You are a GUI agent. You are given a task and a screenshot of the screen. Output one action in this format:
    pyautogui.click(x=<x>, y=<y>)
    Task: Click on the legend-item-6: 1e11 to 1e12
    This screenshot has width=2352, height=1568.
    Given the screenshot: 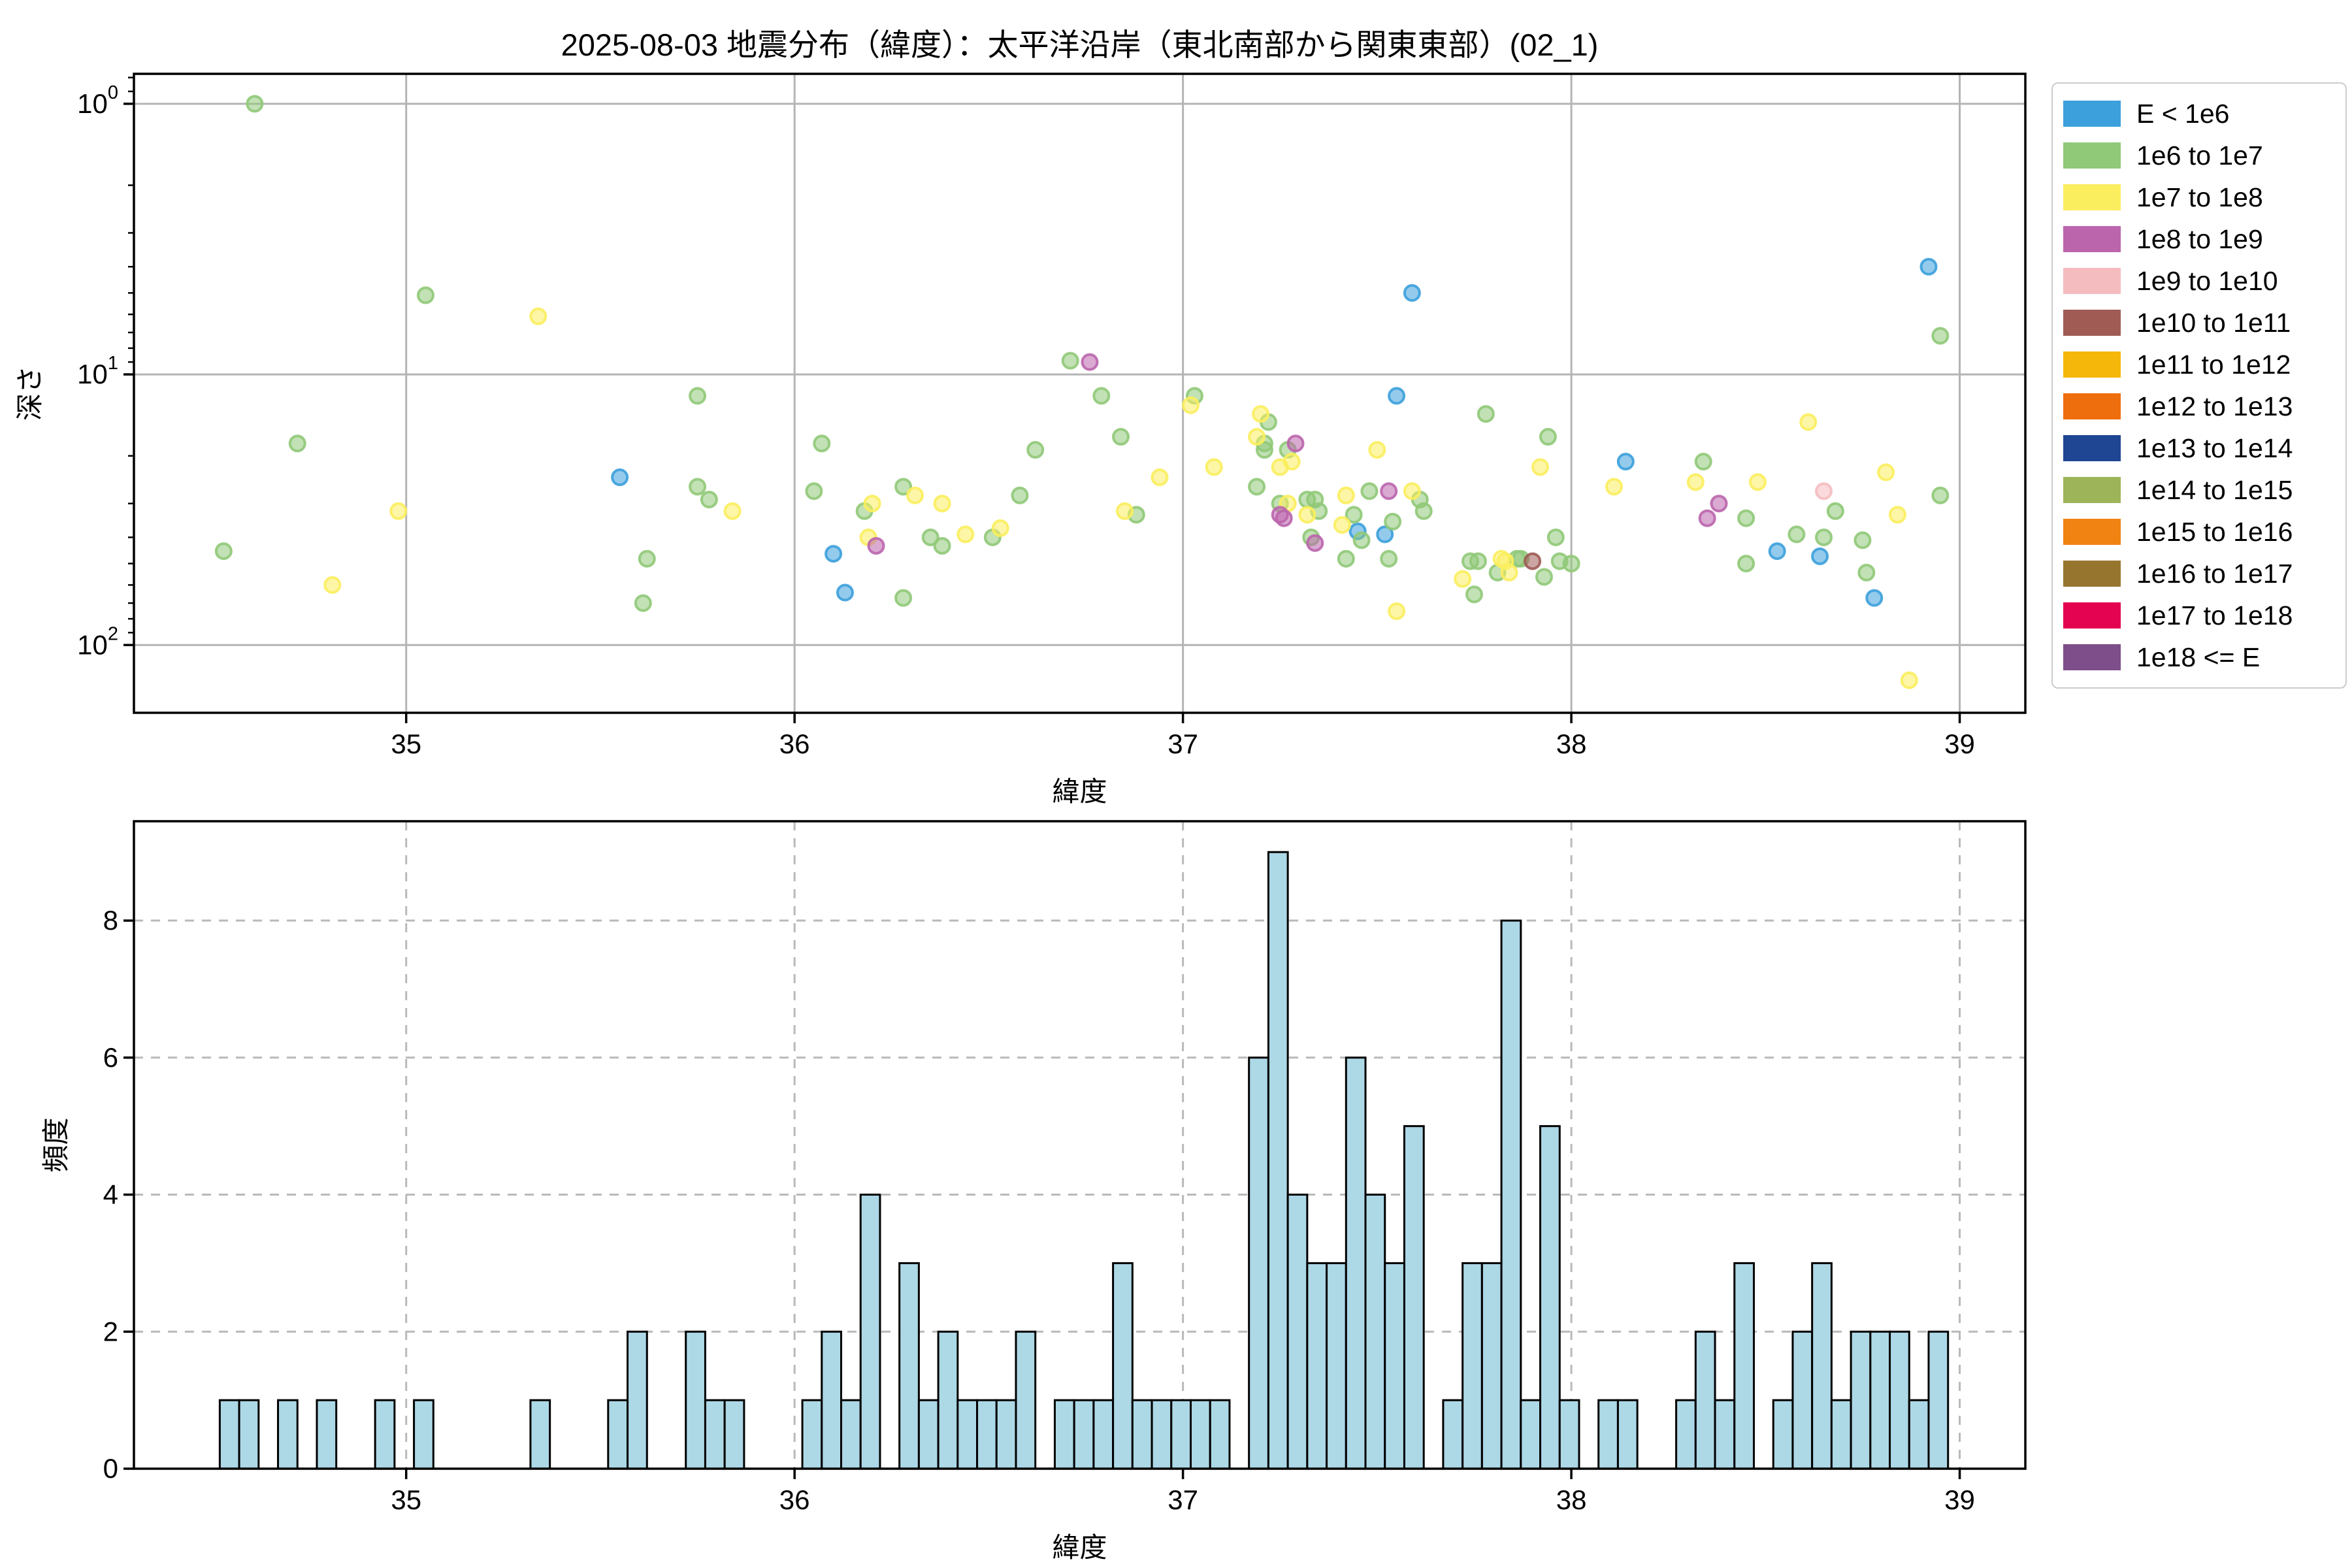 What is the action you would take?
    pyautogui.click(x=2204, y=364)
    